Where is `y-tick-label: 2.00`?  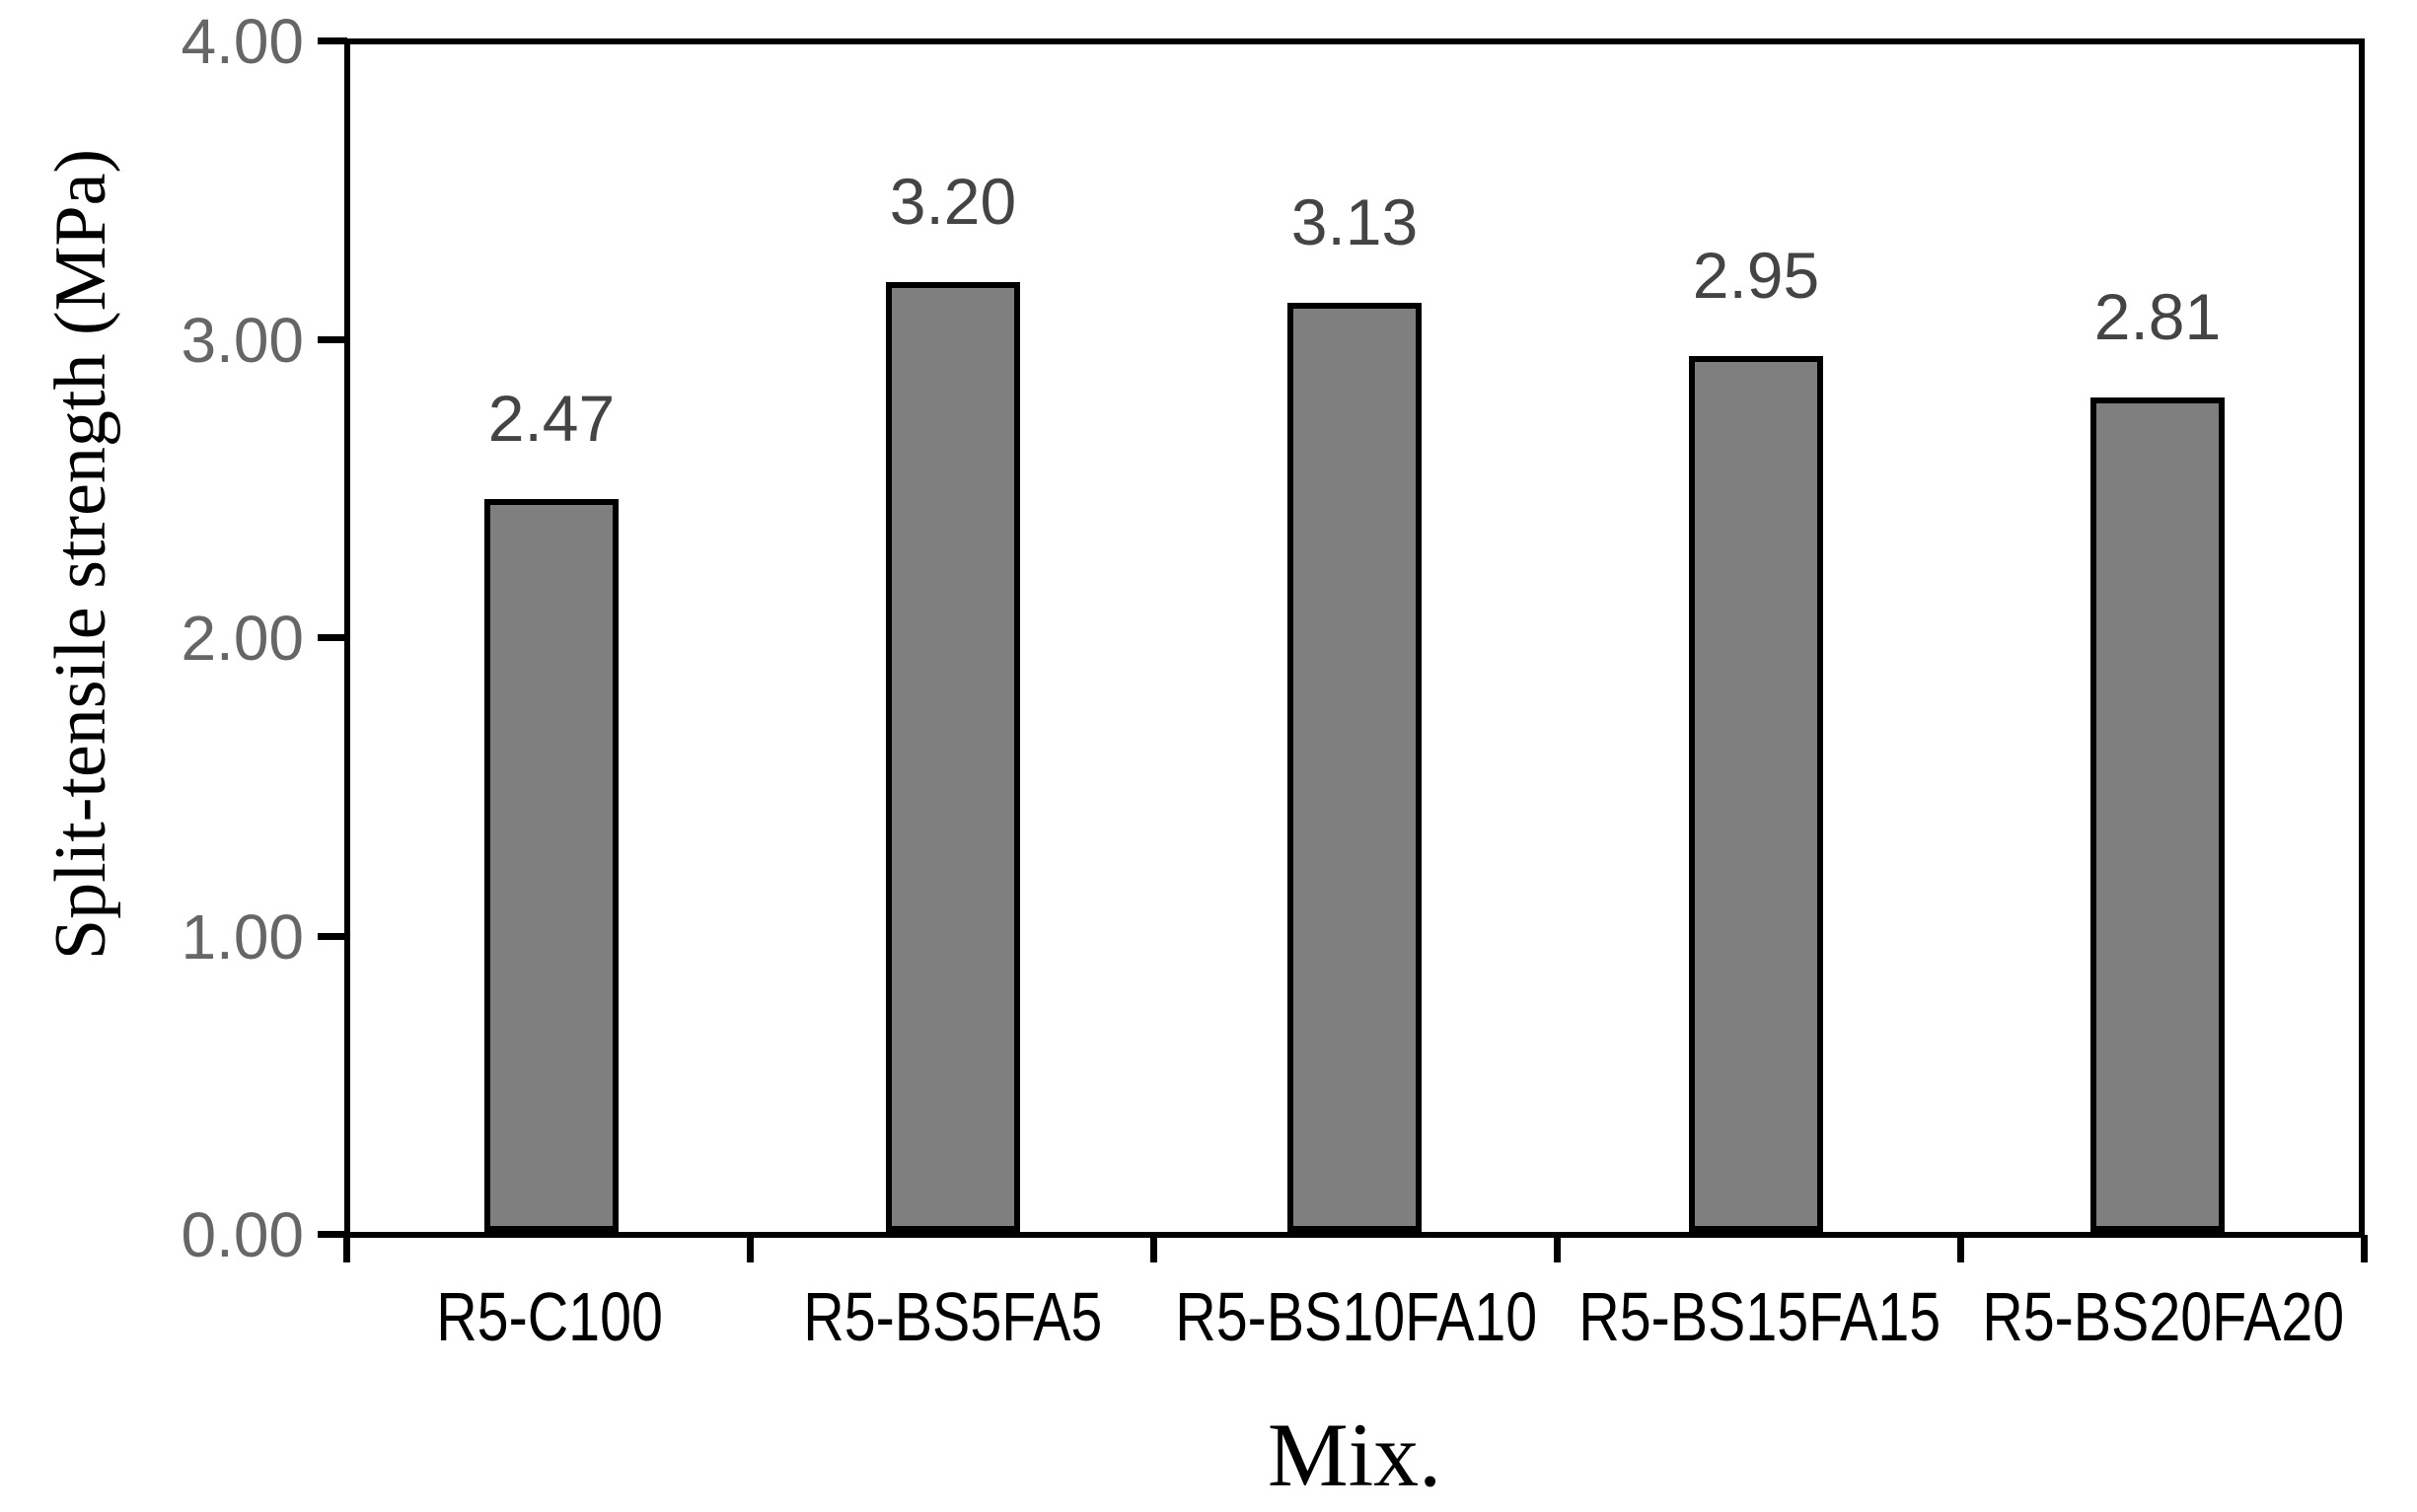
y-tick-label: 2.00 is located at coordinates (243, 638).